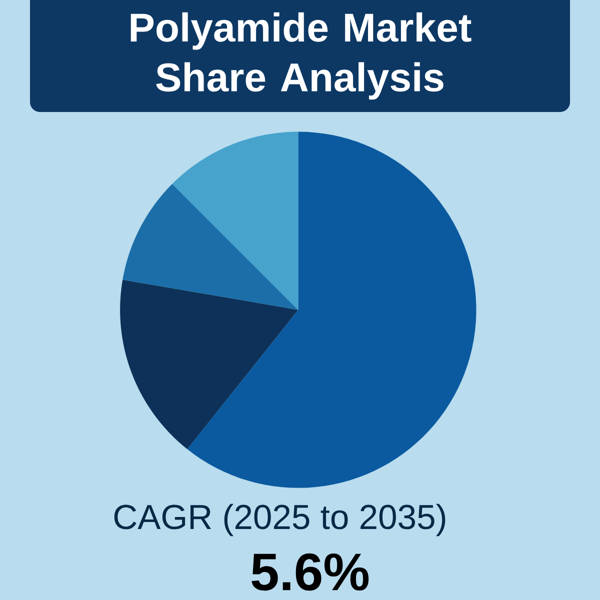  What do you see at coordinates (310, 572) in the screenshot?
I see `text: 5.6%` at bounding box center [310, 572].